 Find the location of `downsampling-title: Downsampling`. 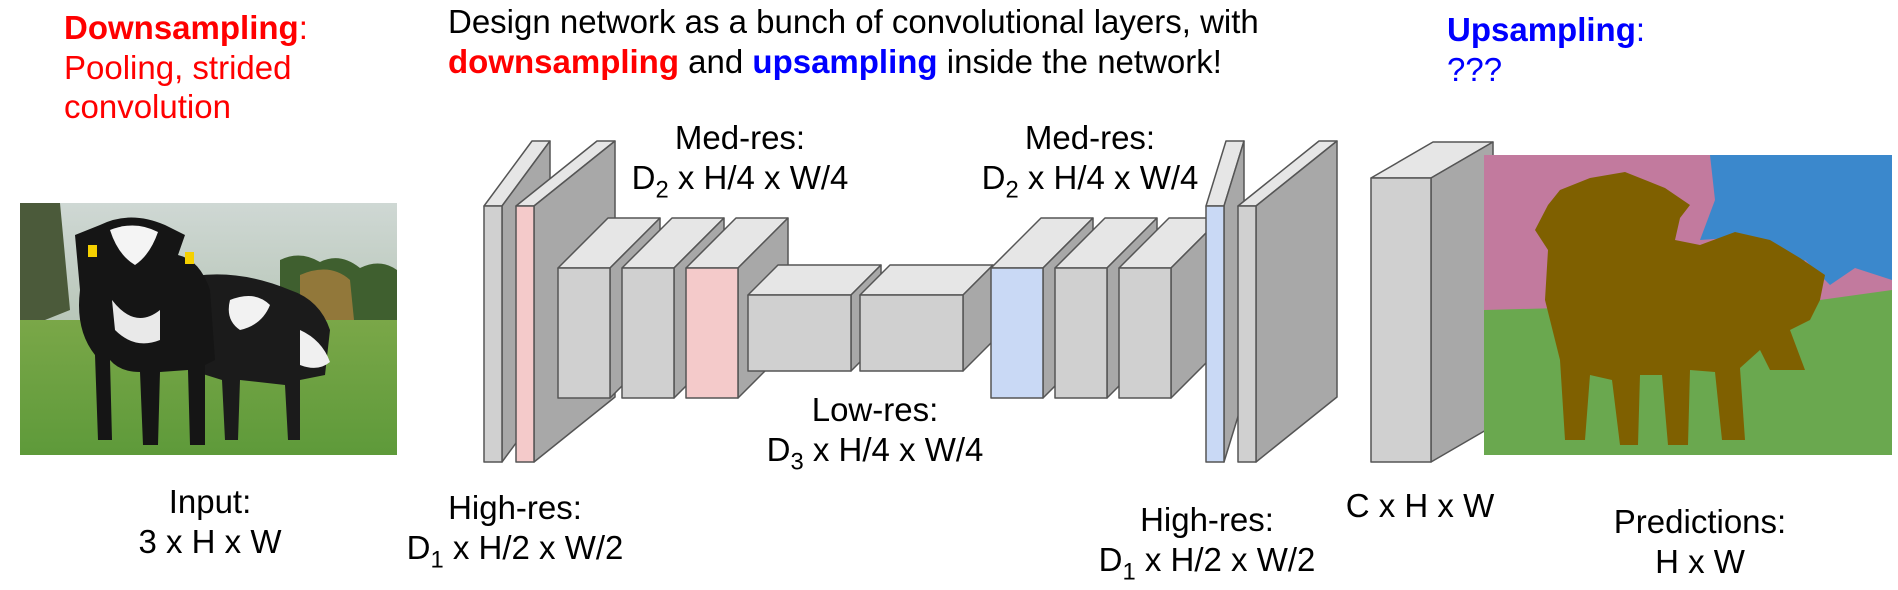

downsampling-title: Downsampling is located at coordinates (181, 27).